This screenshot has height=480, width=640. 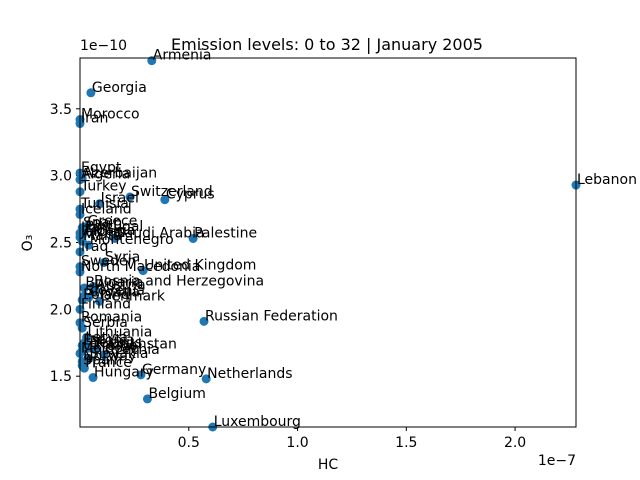 What do you see at coordinates (101, 168) in the screenshot?
I see `point-label: Egypt` at bounding box center [101, 168].